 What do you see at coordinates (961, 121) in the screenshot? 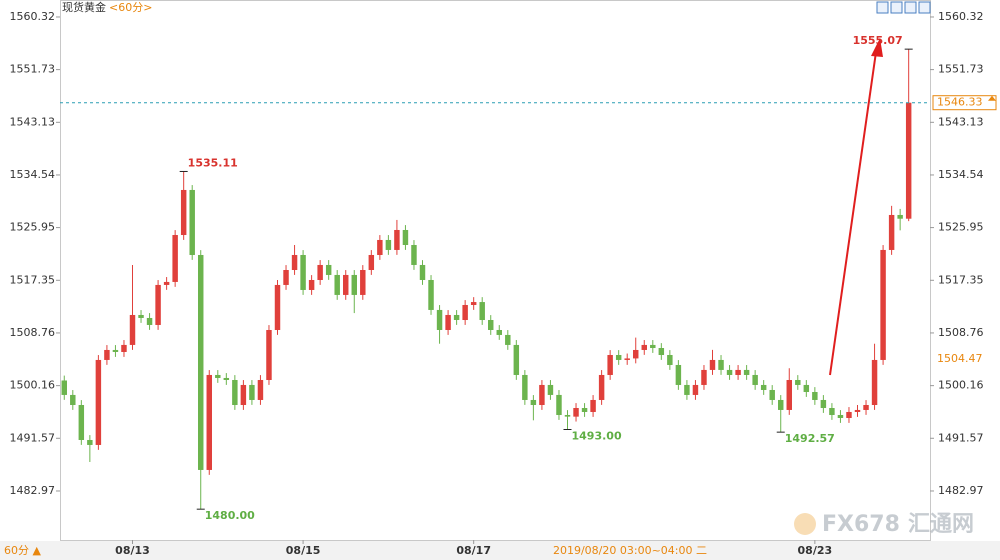
I see `y-tick-label-right: 1543.13` at bounding box center [961, 121].